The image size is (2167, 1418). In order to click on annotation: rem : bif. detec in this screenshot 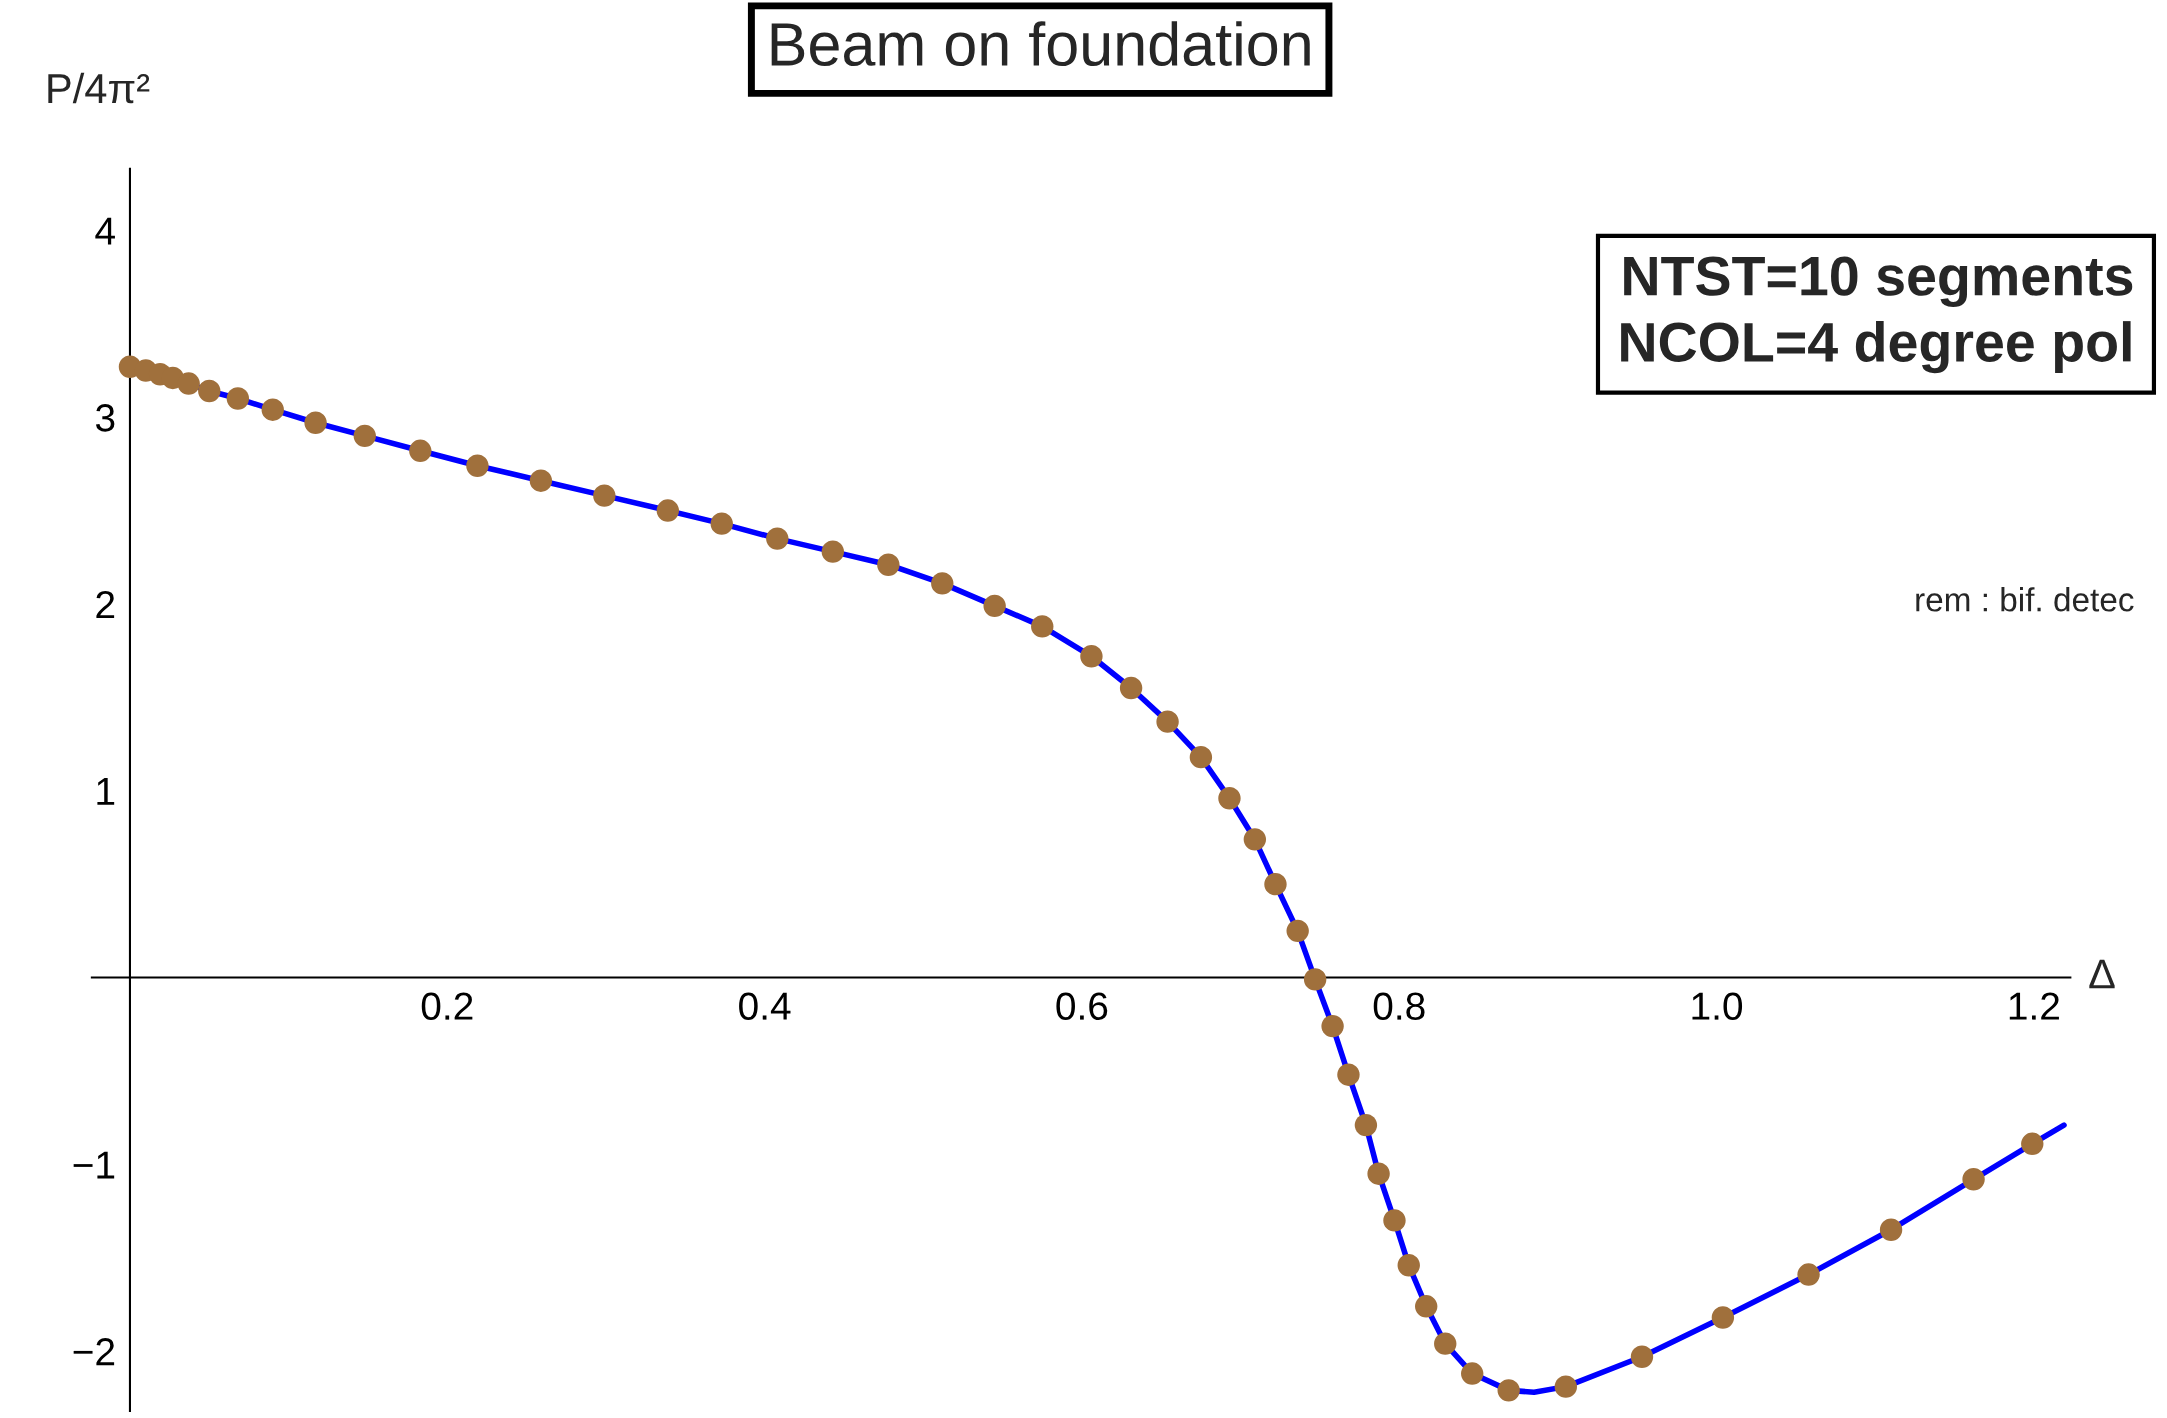, I will do `click(2025, 599)`.